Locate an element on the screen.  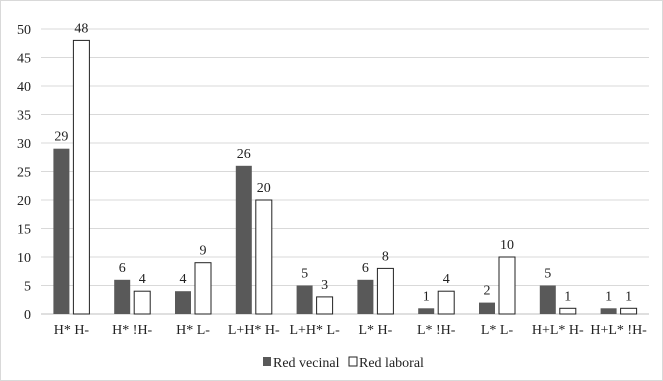
y-tick-label: 50 is located at coordinates (24, 30).